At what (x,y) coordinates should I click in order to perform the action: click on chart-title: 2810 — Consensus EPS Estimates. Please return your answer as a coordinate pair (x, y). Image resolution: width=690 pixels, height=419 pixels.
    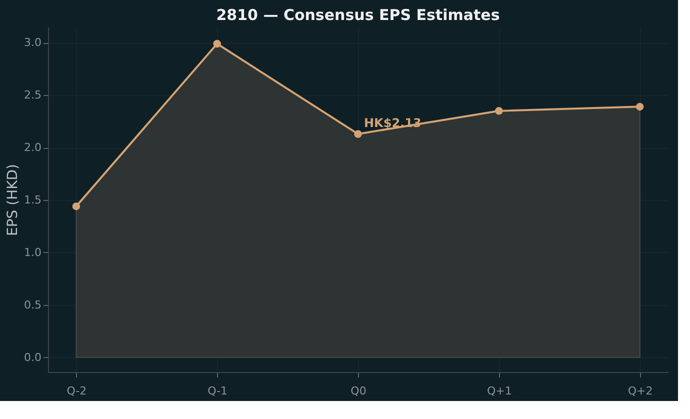
    Looking at the image, I should click on (358, 15).